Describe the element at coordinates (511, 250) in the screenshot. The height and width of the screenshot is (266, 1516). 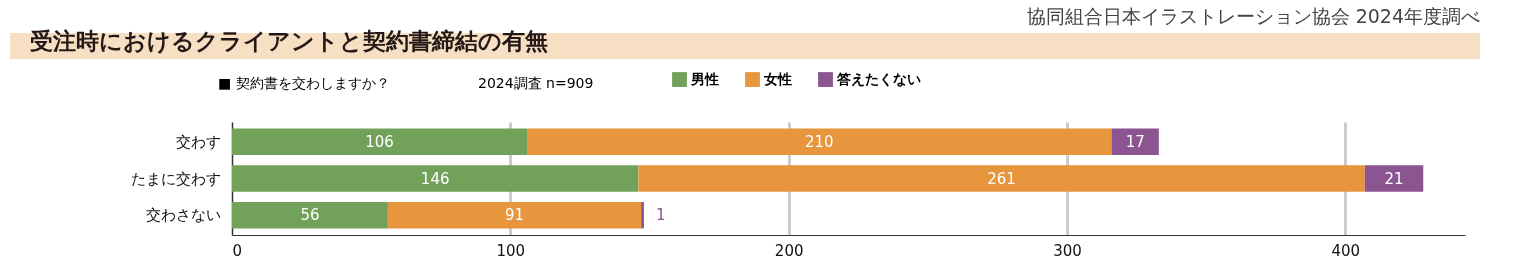
I see `x-tick-label: 100` at that location.